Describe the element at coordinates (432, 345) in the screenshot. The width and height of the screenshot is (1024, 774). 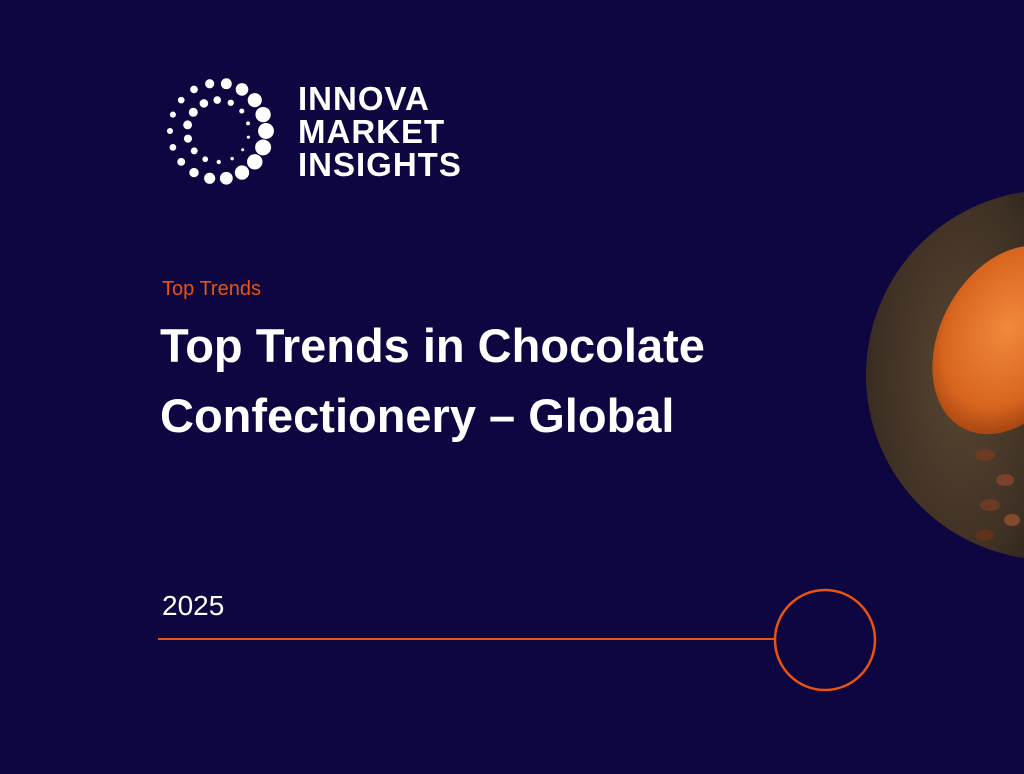
I see `title: Top Trends in Chocolate` at that location.